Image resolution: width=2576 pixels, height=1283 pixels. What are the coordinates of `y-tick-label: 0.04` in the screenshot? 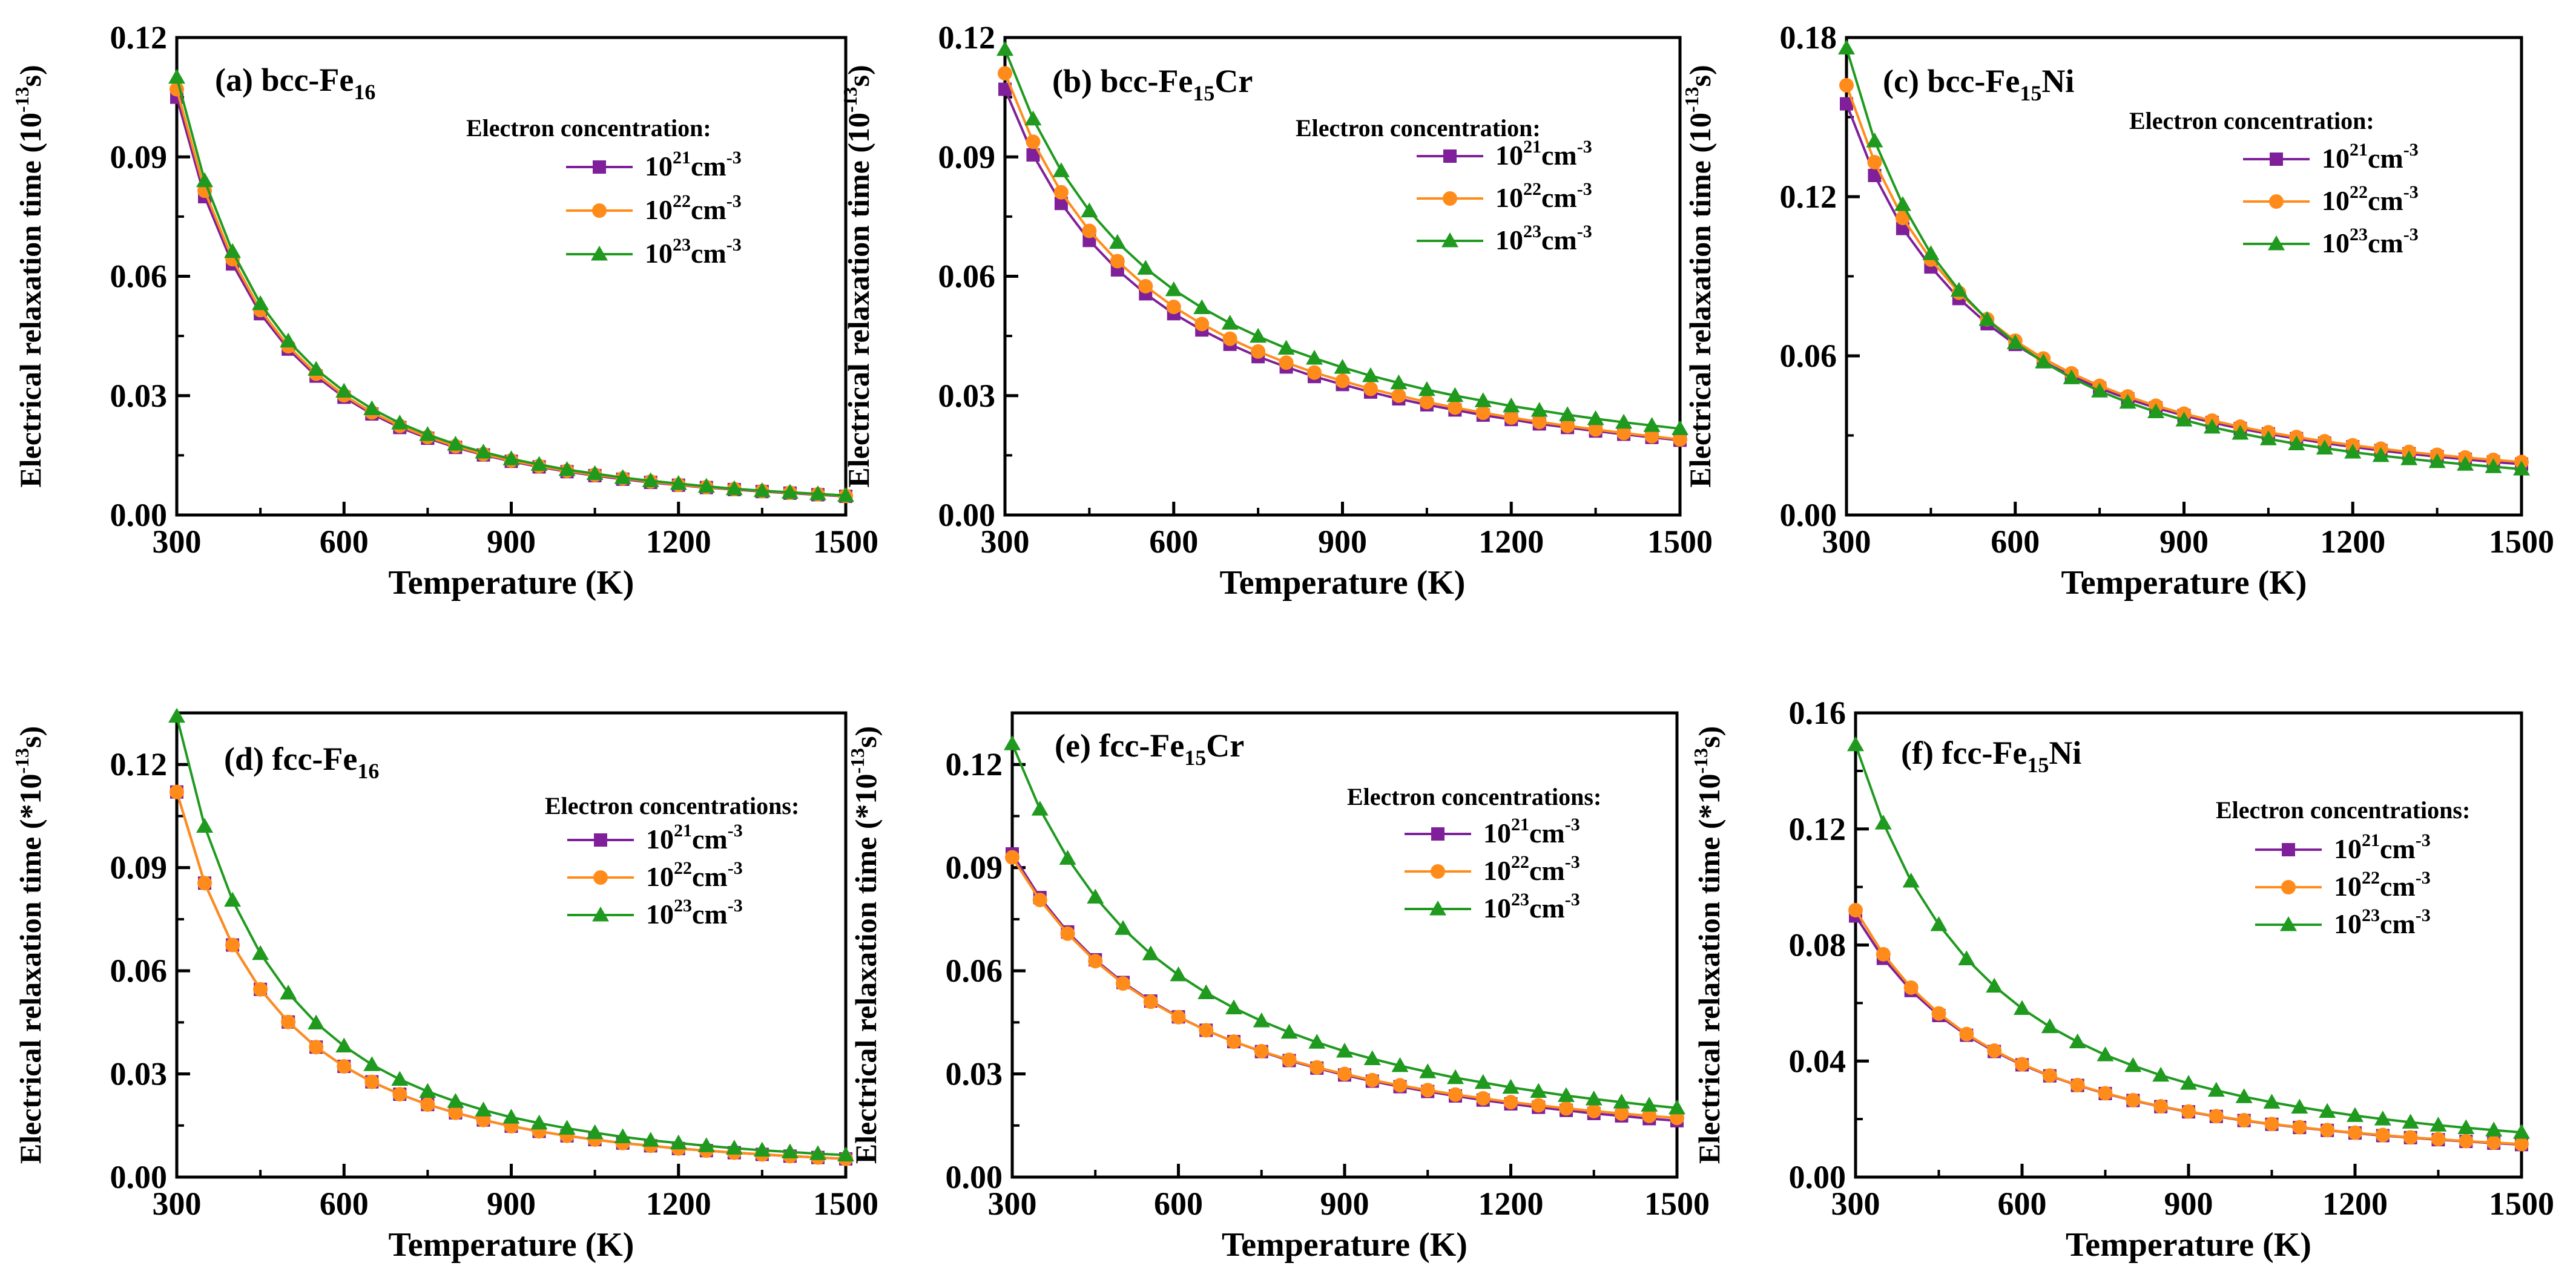 It's located at (1817, 1061).